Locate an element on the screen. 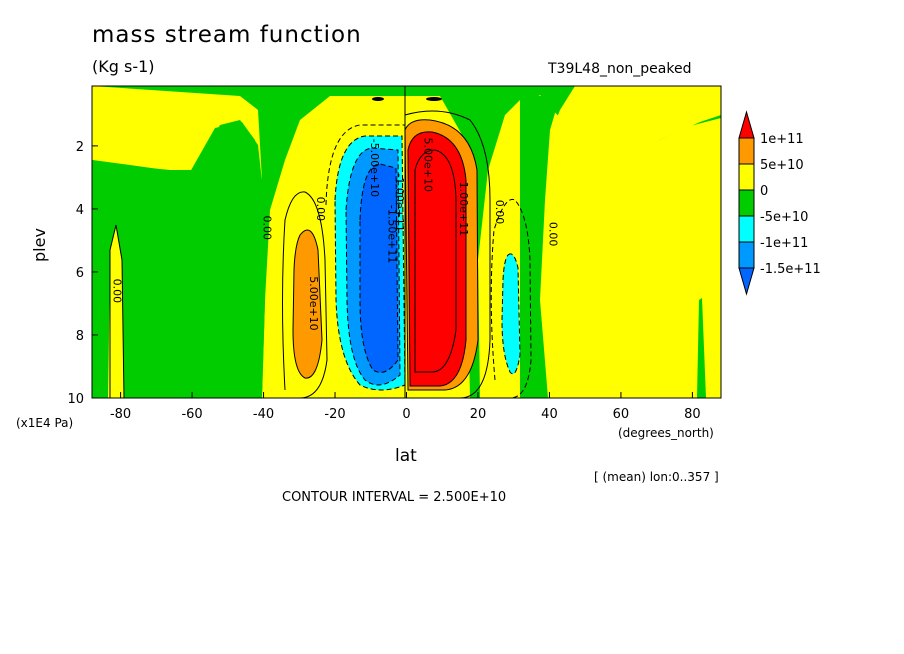 The image size is (904, 654). x-tick-label: 60 is located at coordinates (621, 414).